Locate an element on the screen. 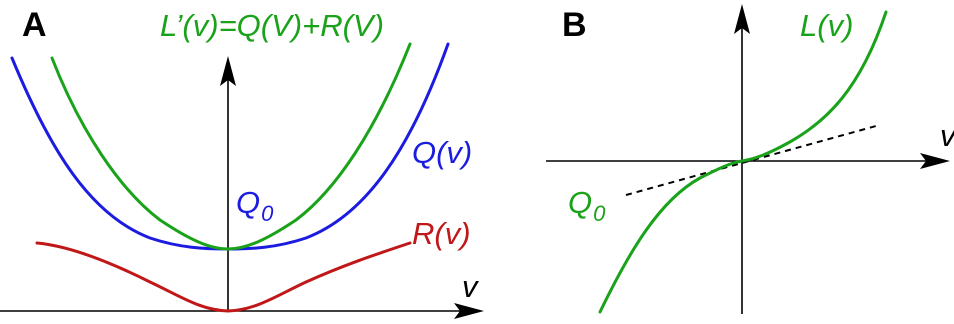  panel-b-q0-label: Q0 is located at coordinates (587, 205).